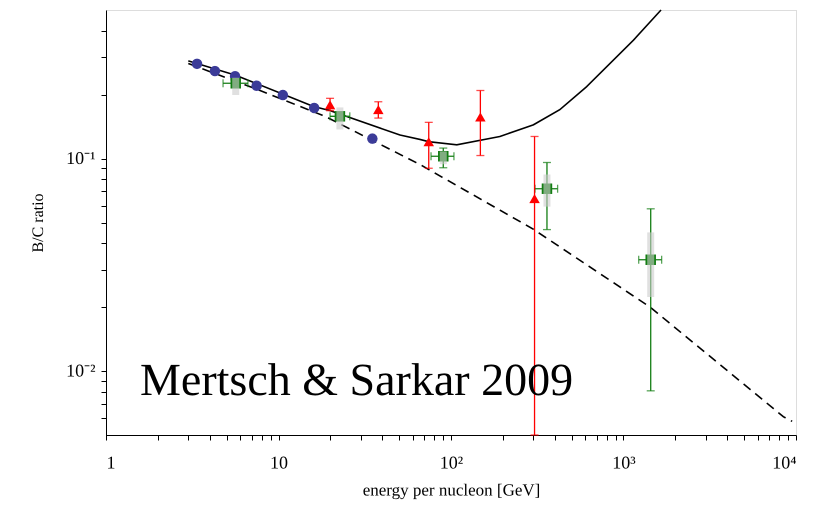  What do you see at coordinates (111, 462) in the screenshot?
I see `x-tick-label: 1` at bounding box center [111, 462].